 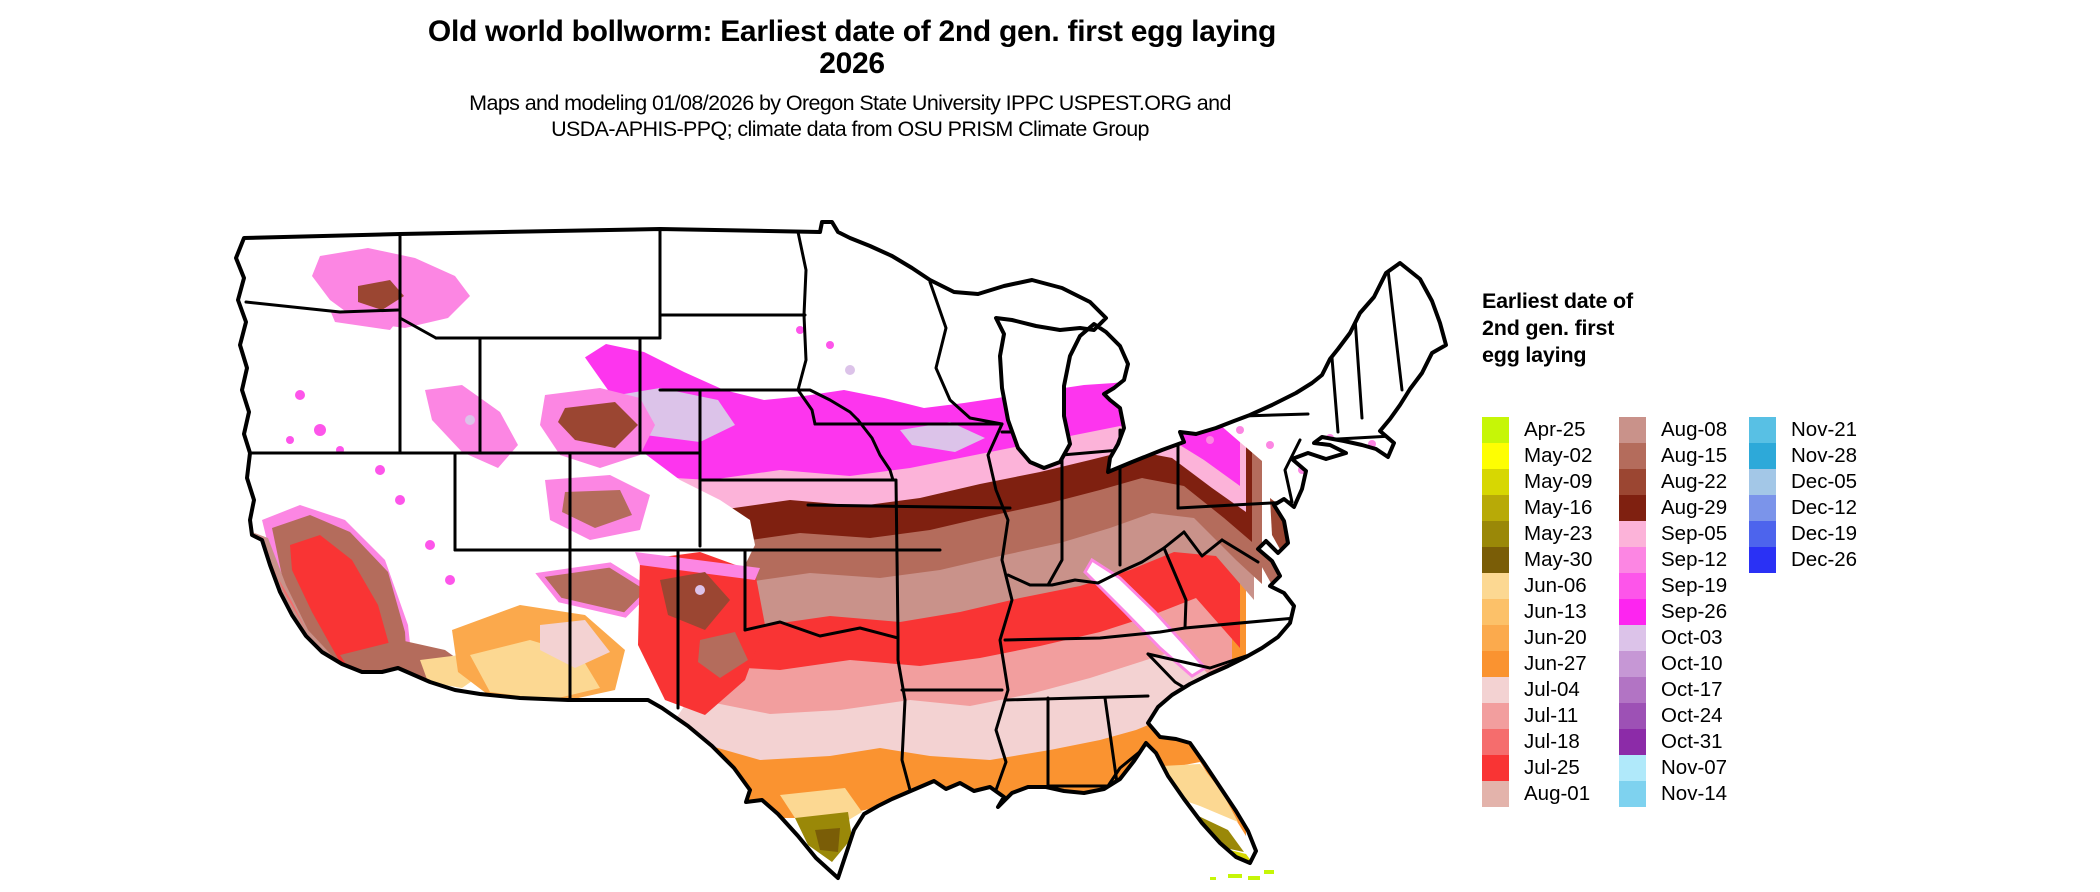 I want to click on legend-entry: Dec-19, so click(x=1803, y=534).